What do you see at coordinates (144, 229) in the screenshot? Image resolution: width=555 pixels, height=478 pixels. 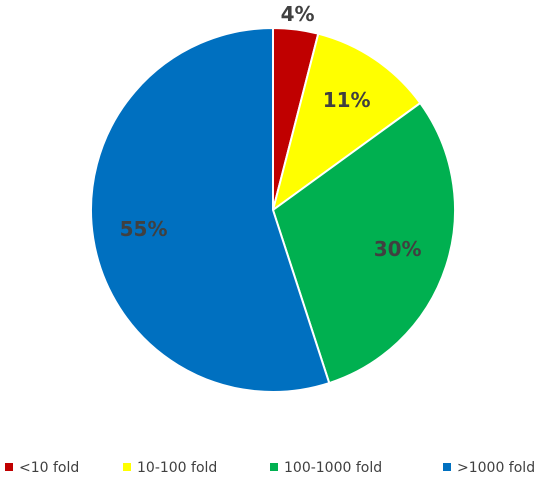 I see `data-label: 55%` at bounding box center [144, 229].